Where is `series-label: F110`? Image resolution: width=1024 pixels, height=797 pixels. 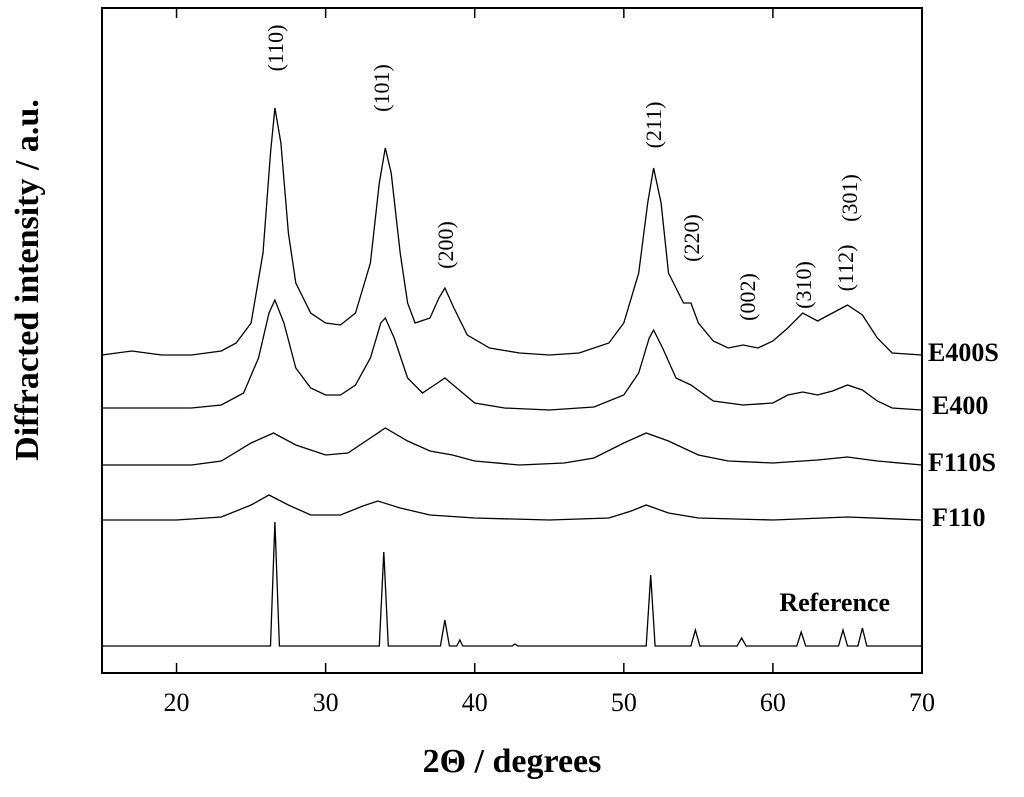 series-label: F110 is located at coordinates (958, 517).